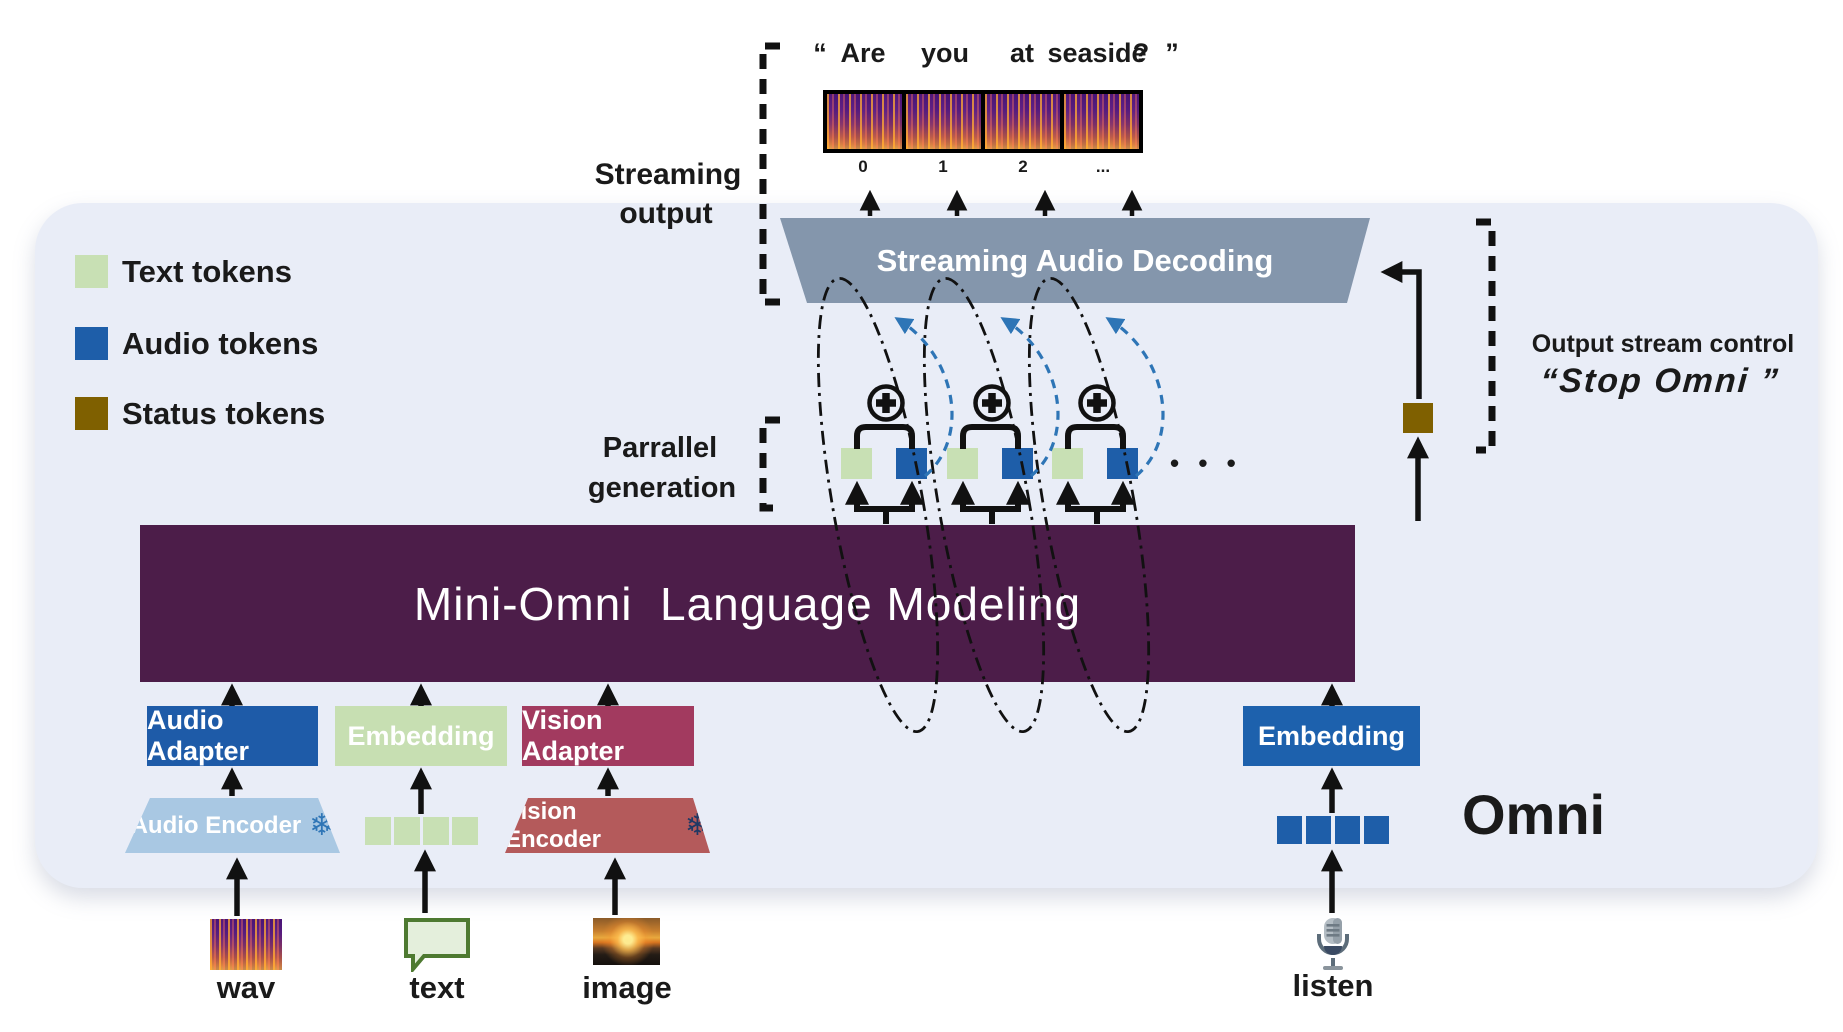 The width and height of the screenshot is (1843, 1032). What do you see at coordinates (863, 53) in the screenshot?
I see `output-word: Are` at bounding box center [863, 53].